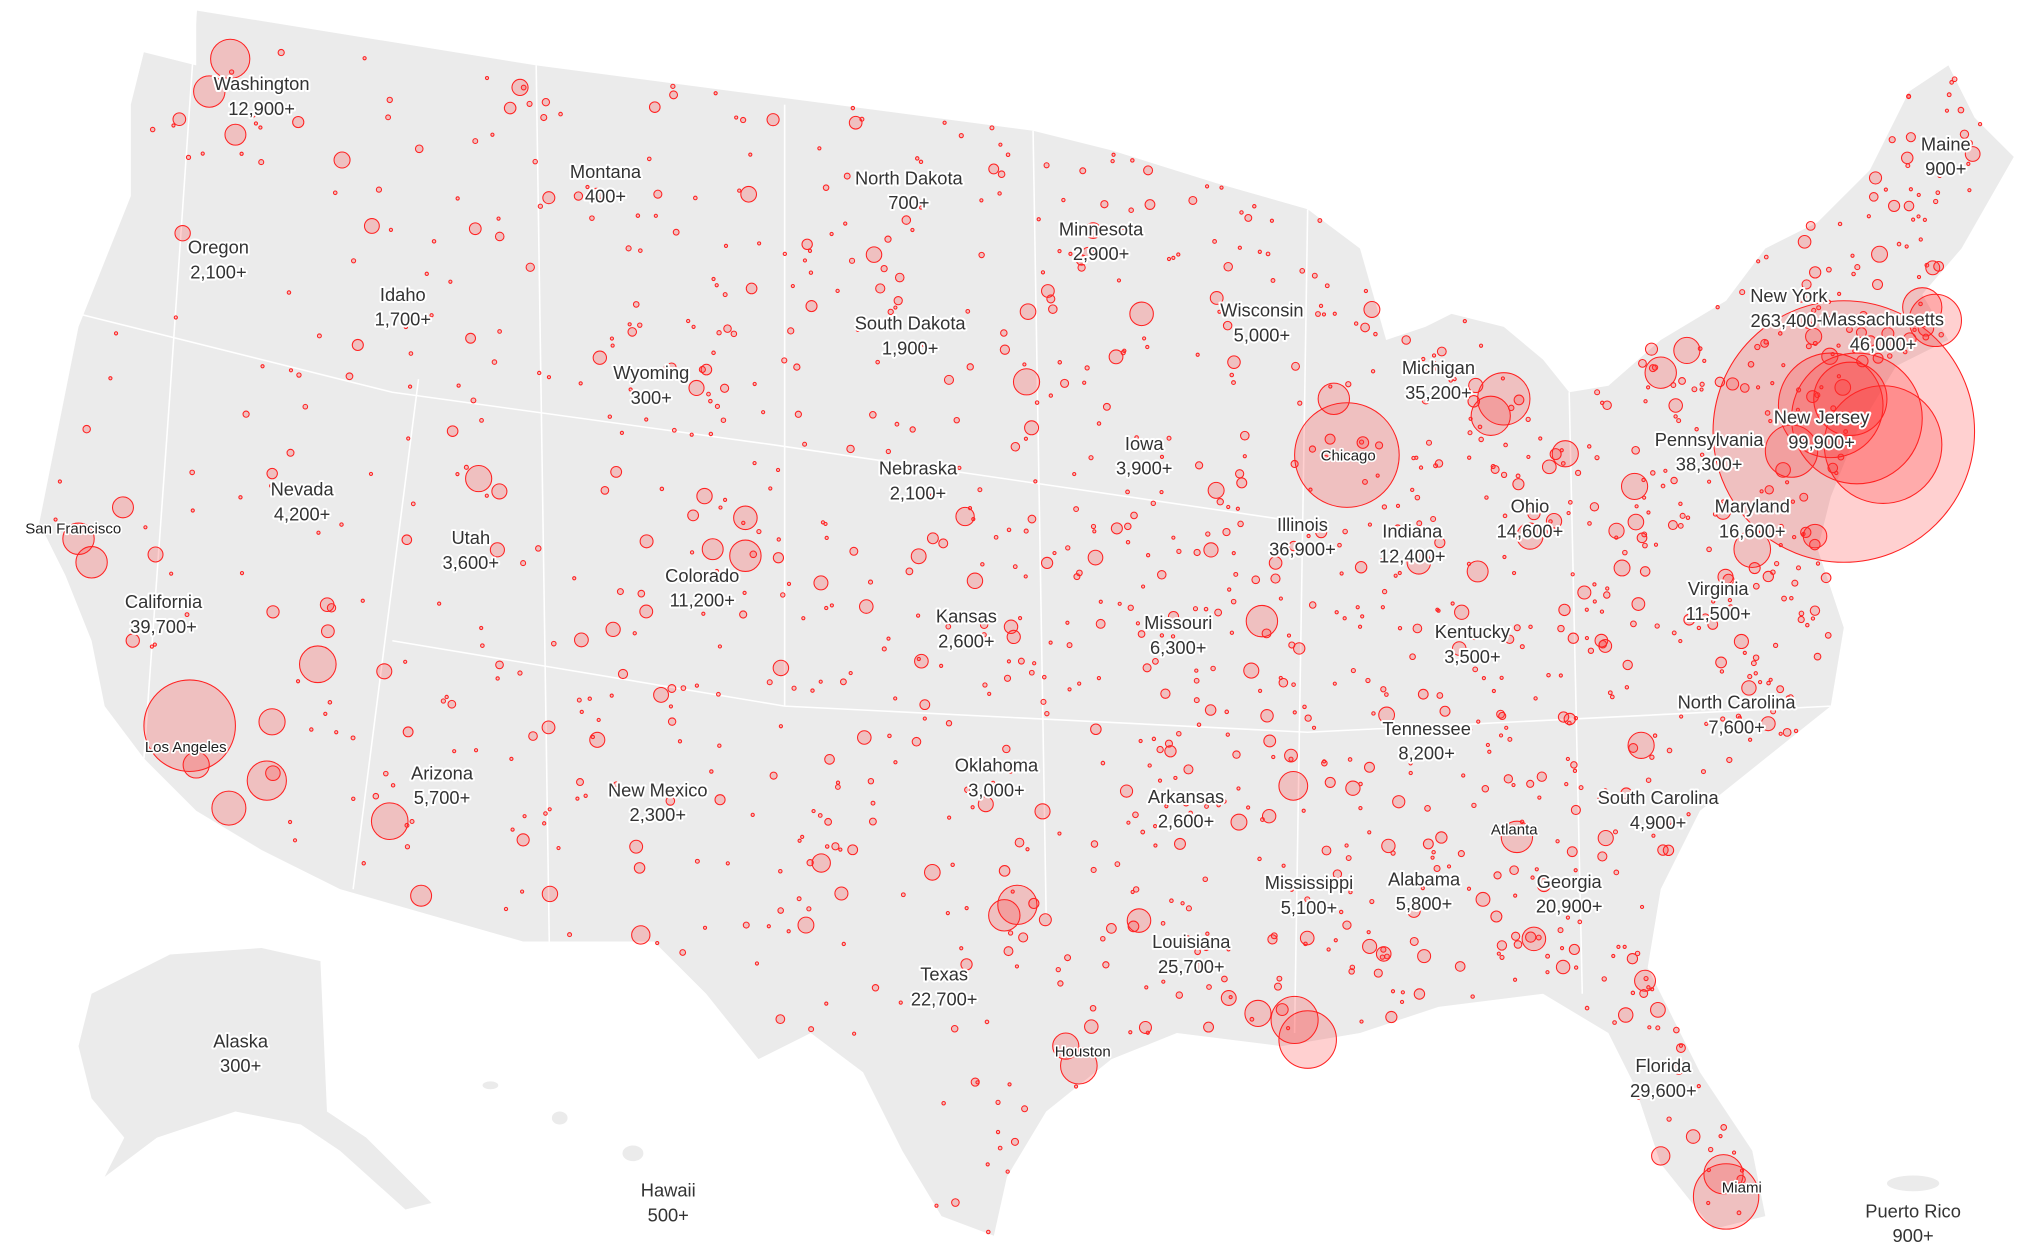 The image size is (2040, 1254). I want to click on state-count: 1,900+, so click(910, 347).